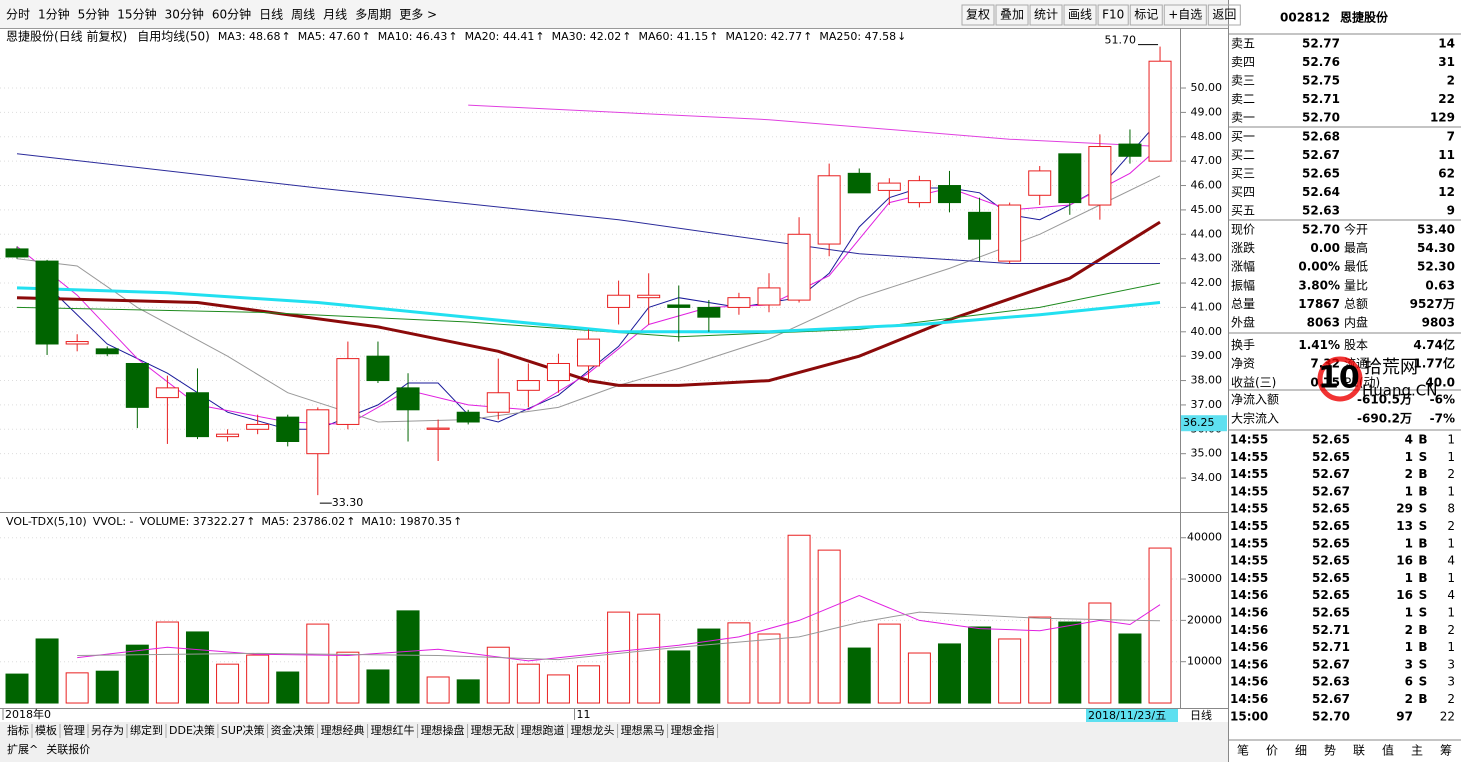  Describe the element at coordinates (1113, 15) in the screenshot. I see `tool-button: F10` at that location.